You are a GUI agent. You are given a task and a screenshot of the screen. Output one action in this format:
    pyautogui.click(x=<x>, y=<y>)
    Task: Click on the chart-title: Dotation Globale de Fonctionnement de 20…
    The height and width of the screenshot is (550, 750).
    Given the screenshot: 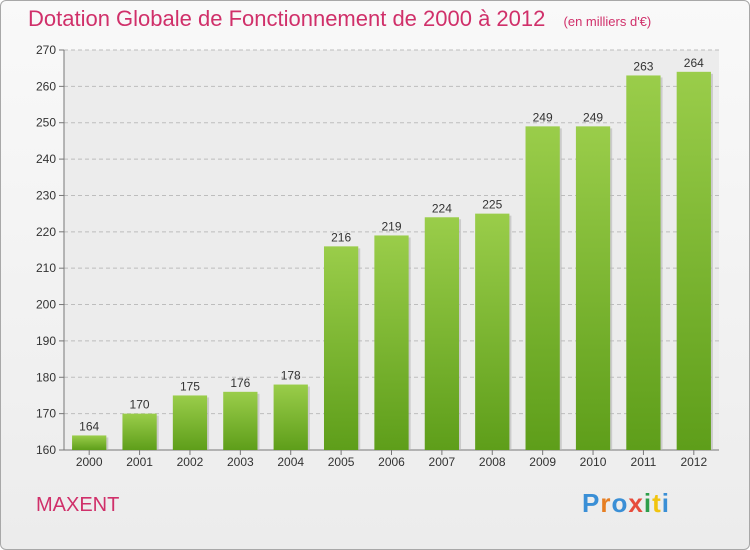 What is the action you would take?
    pyautogui.click(x=339, y=19)
    